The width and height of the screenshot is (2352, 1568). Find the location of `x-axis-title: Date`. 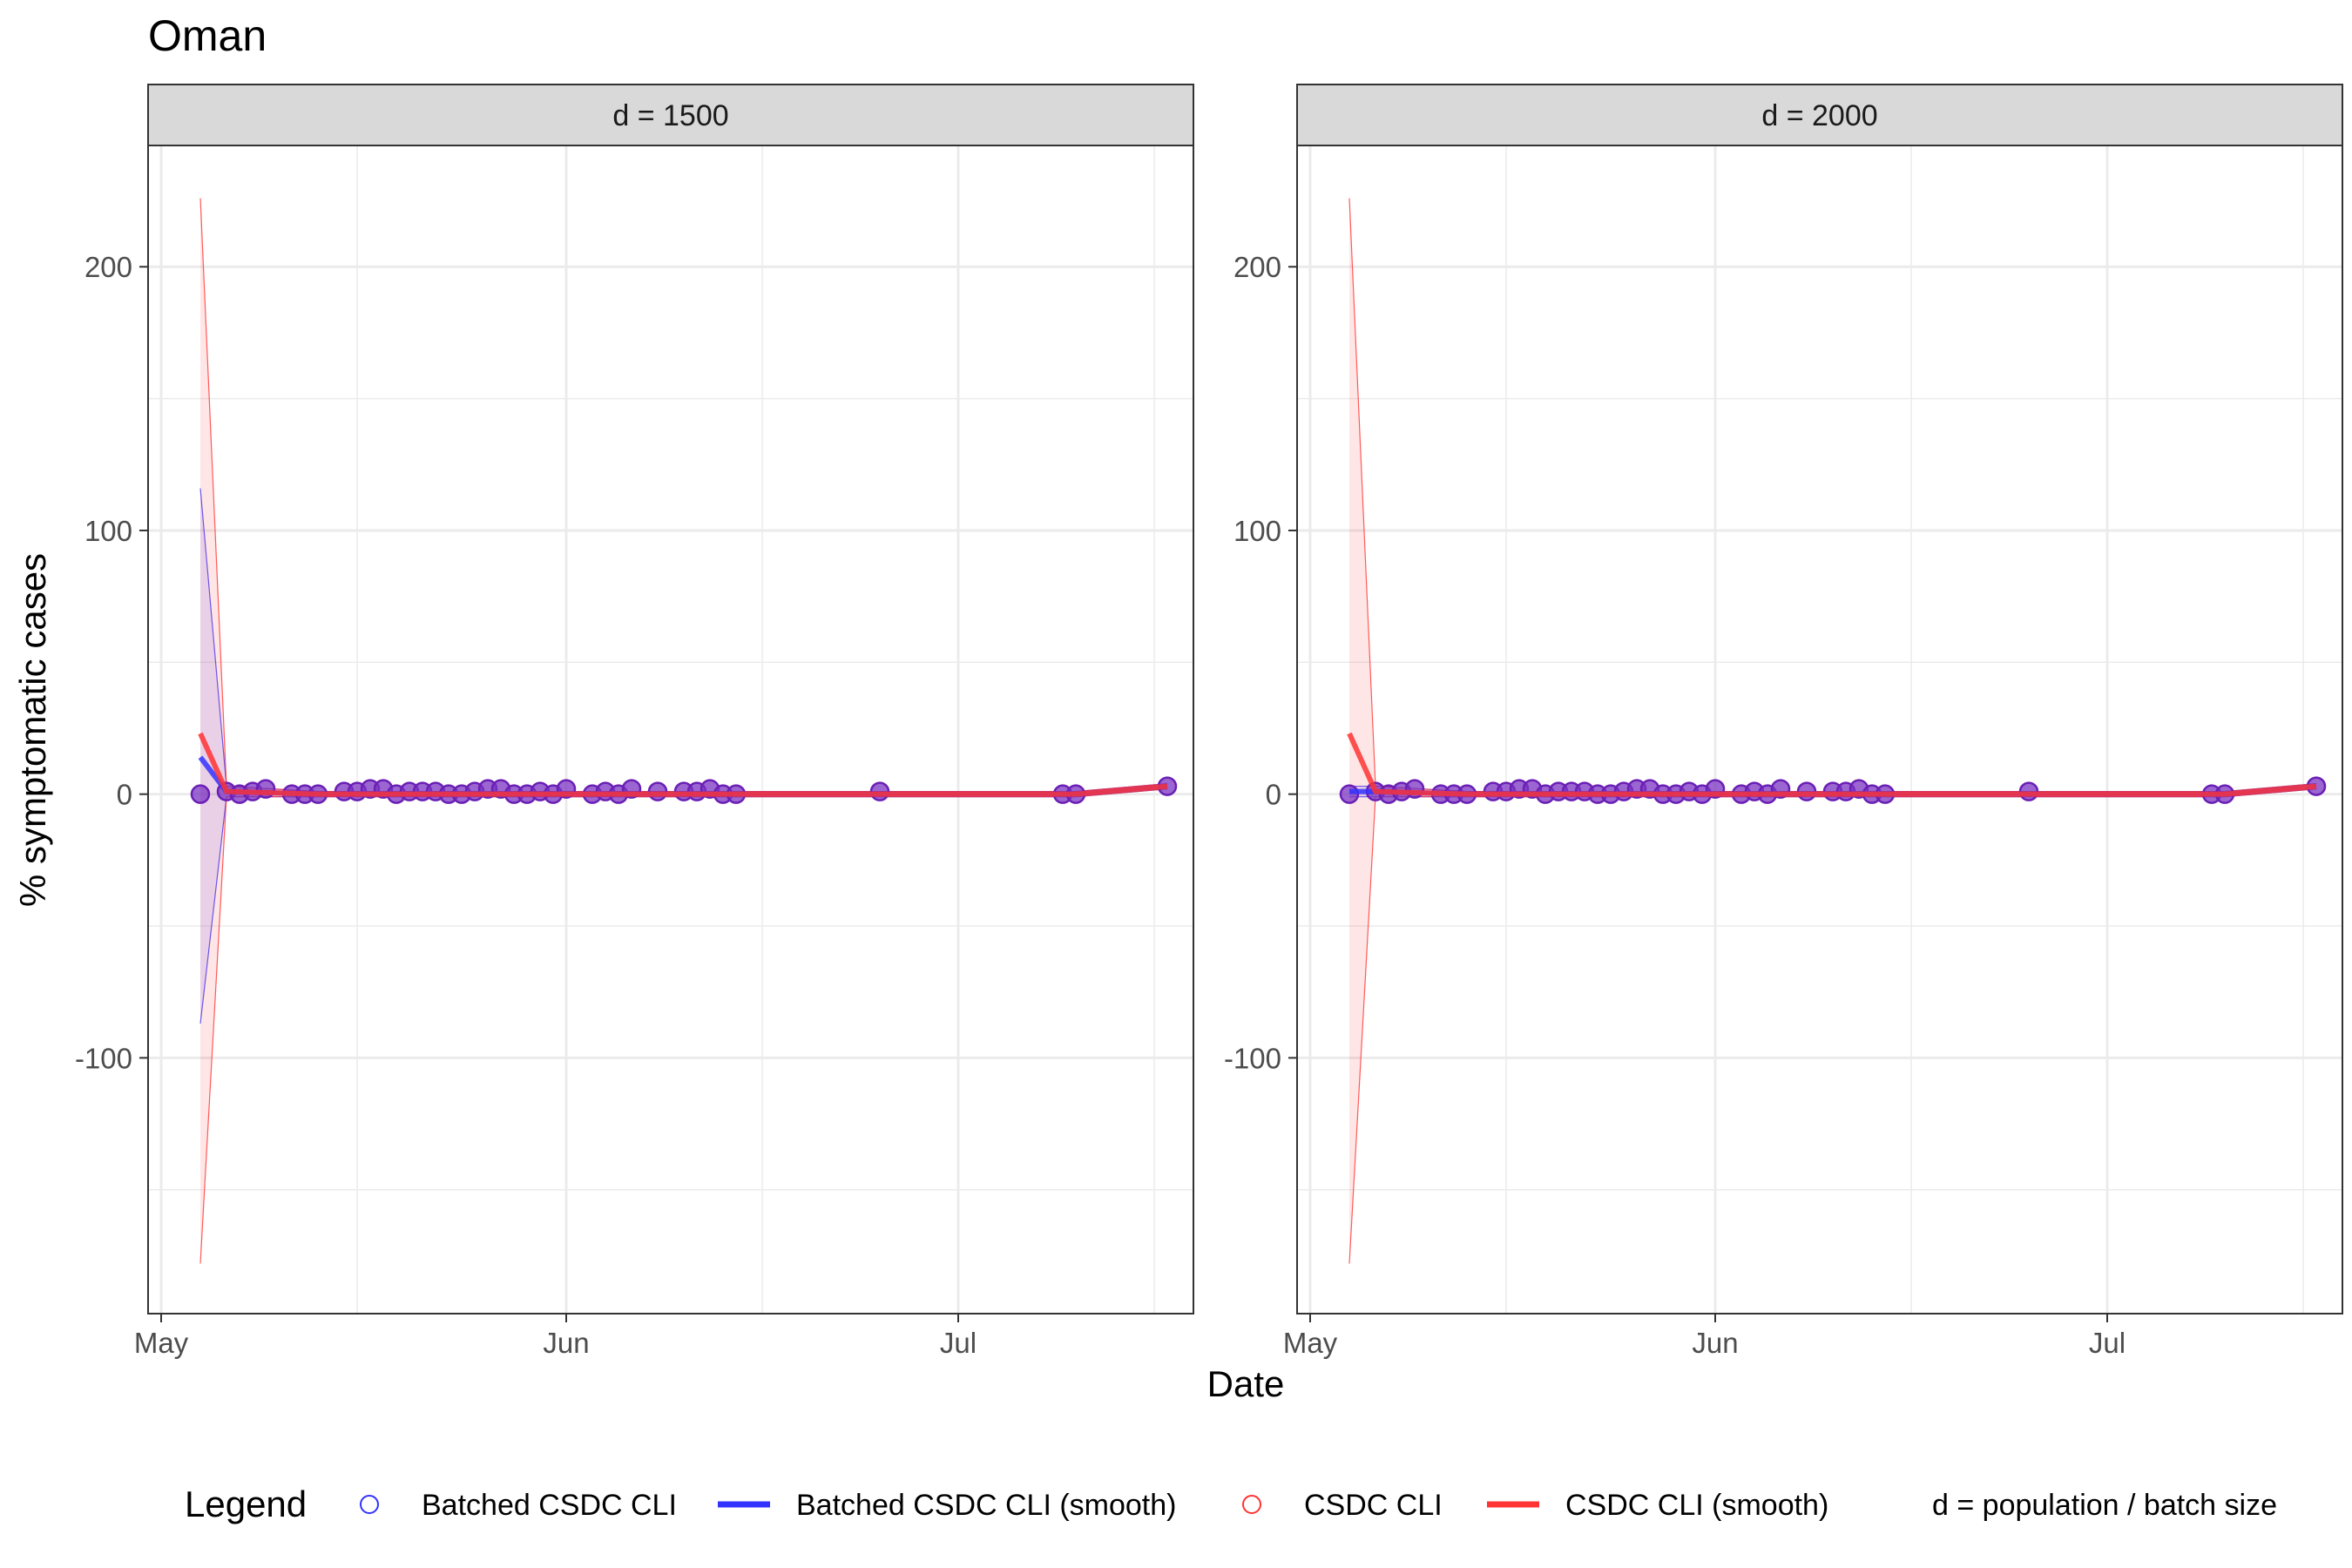

x-axis-title: Date is located at coordinates (1246, 1383).